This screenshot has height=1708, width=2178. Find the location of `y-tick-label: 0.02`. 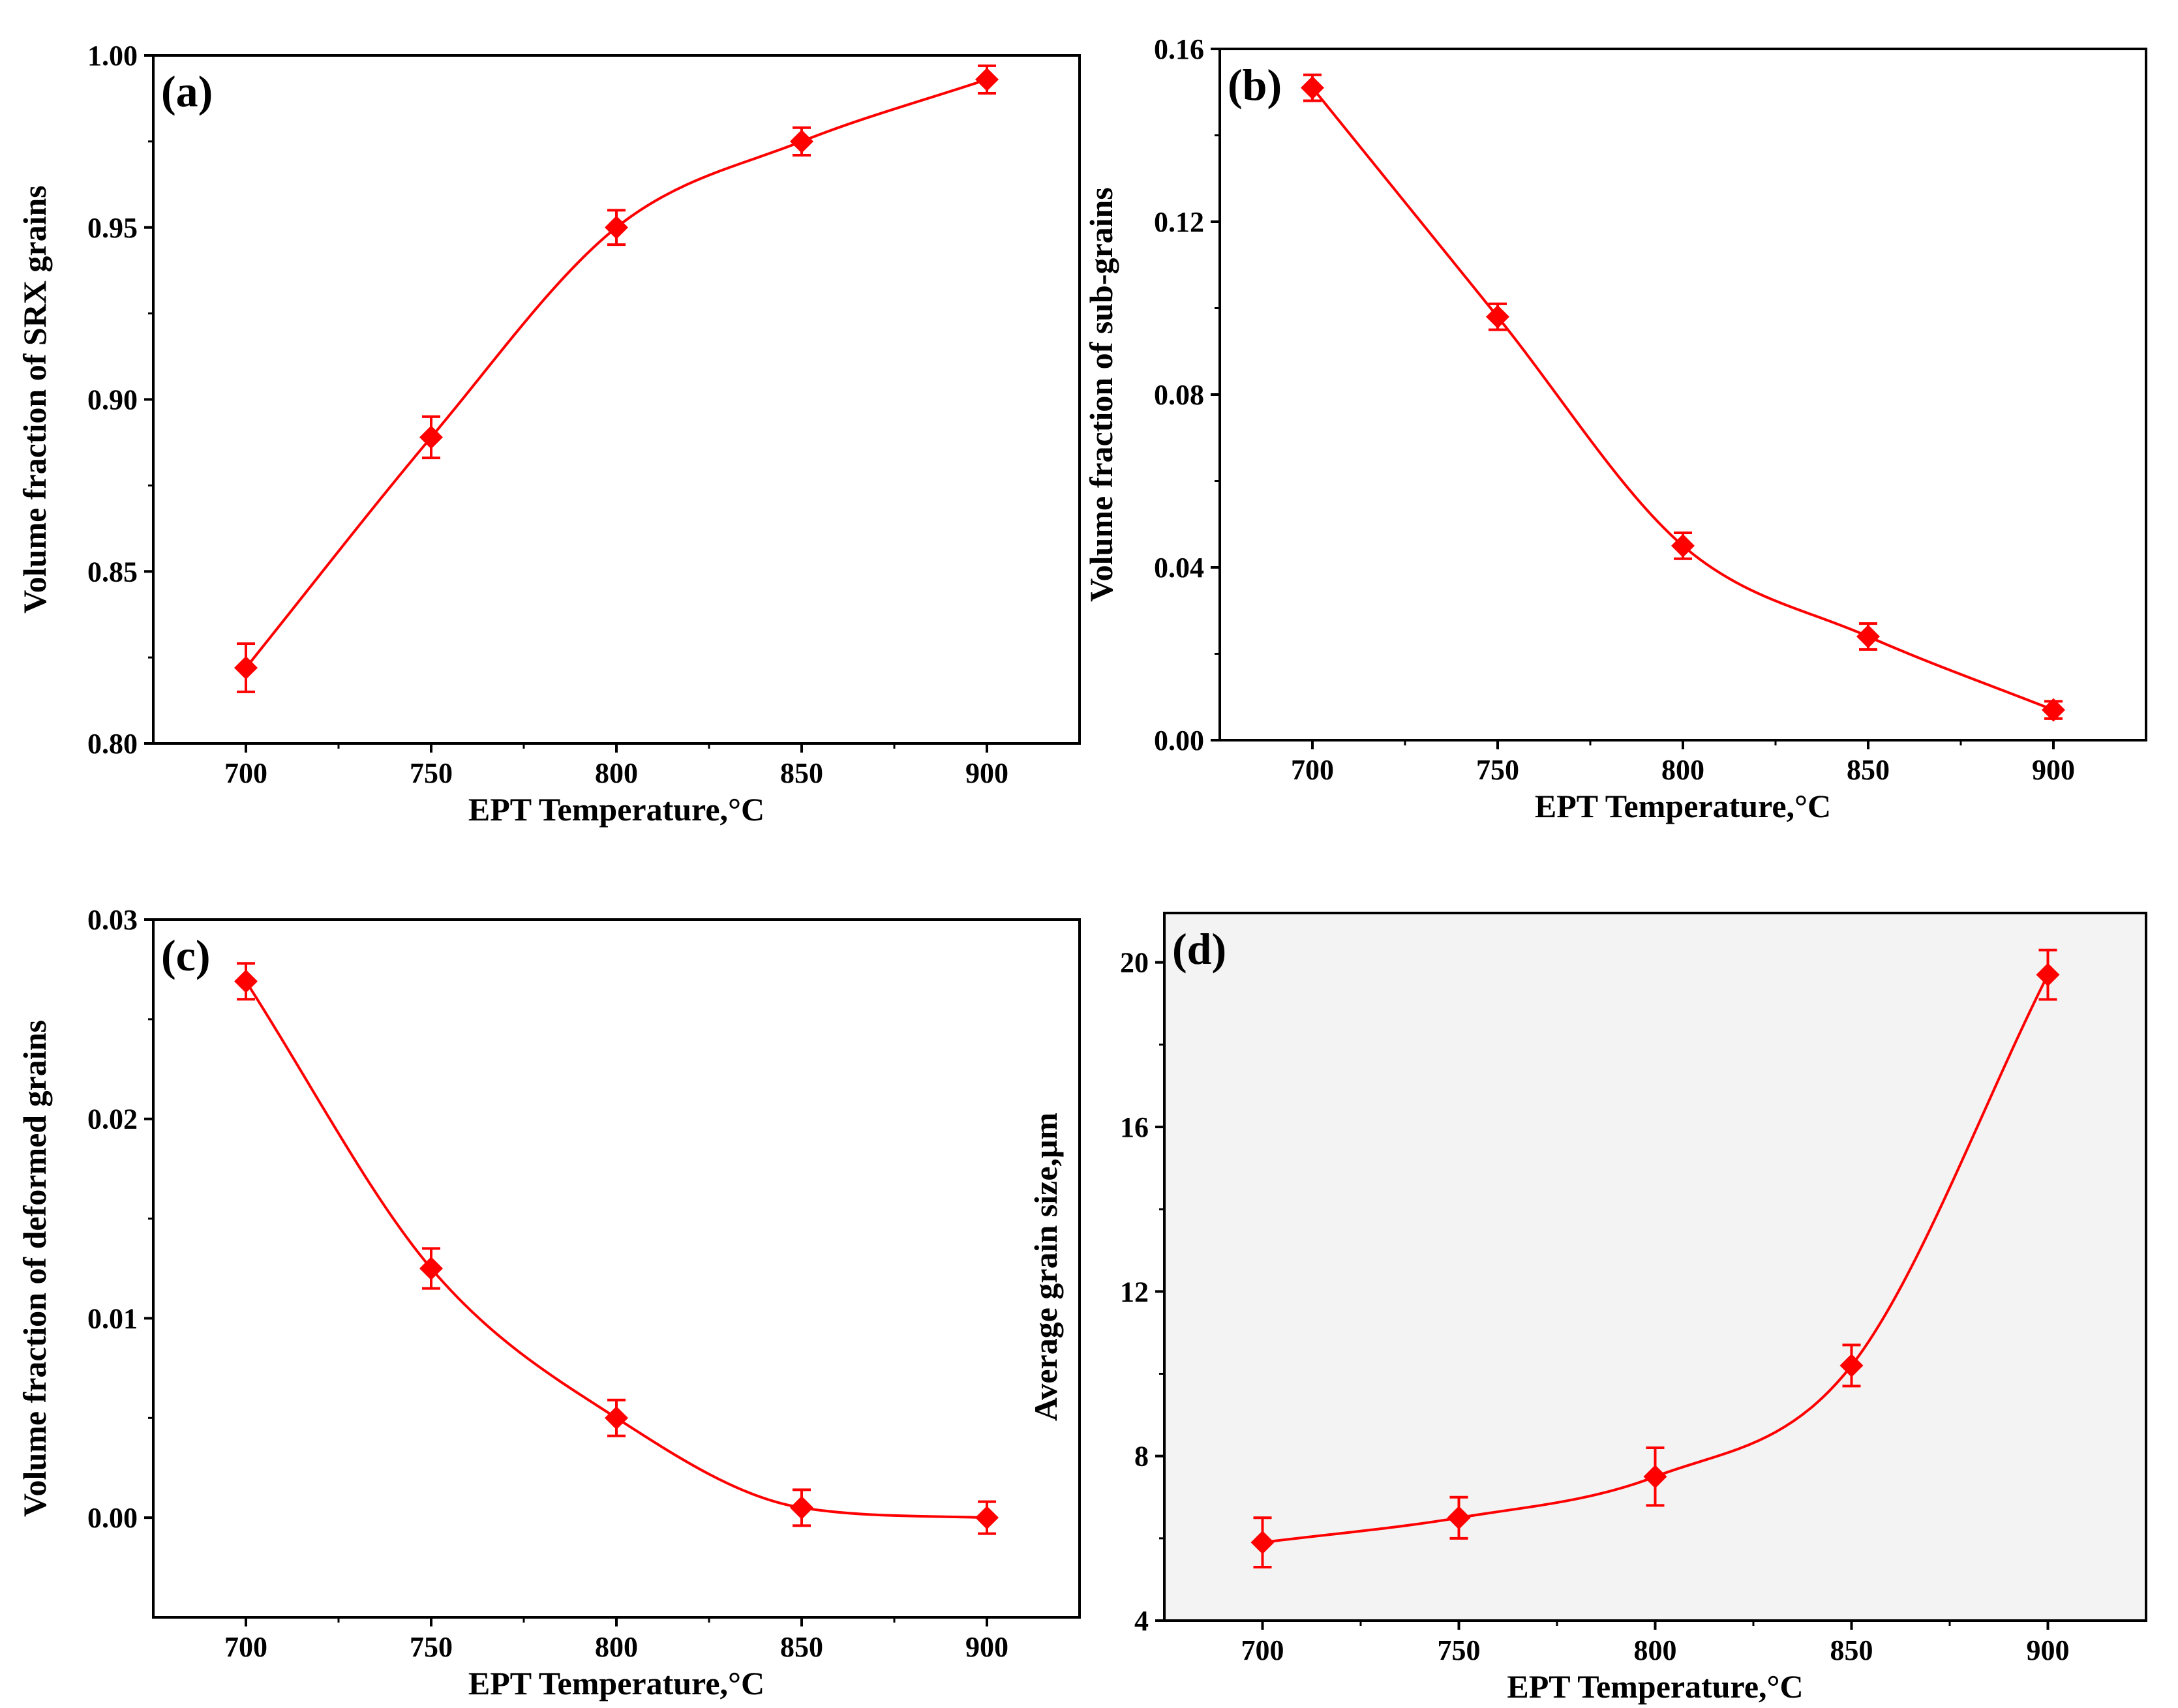

y-tick-label: 0.02 is located at coordinates (112, 1119).